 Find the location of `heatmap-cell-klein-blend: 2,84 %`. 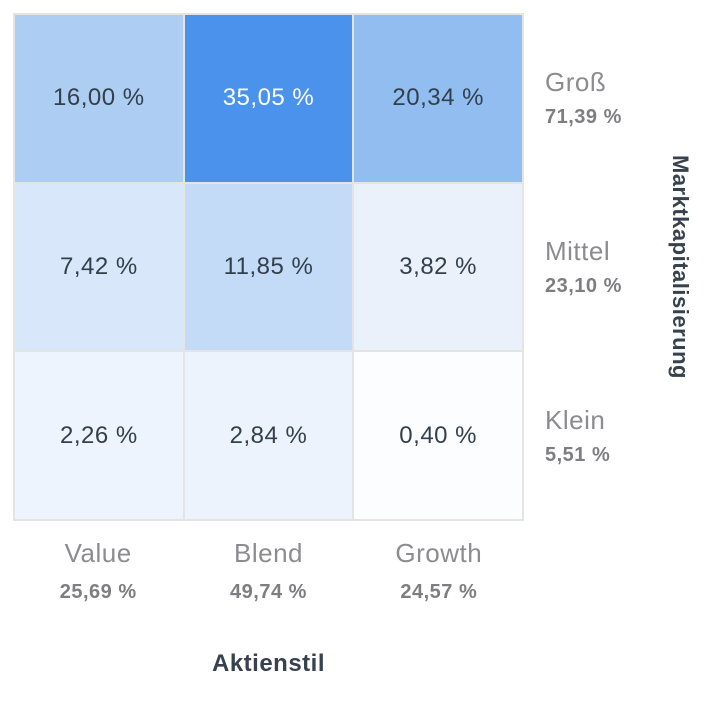

heatmap-cell-klein-blend: 2,84 % is located at coordinates (268, 435).